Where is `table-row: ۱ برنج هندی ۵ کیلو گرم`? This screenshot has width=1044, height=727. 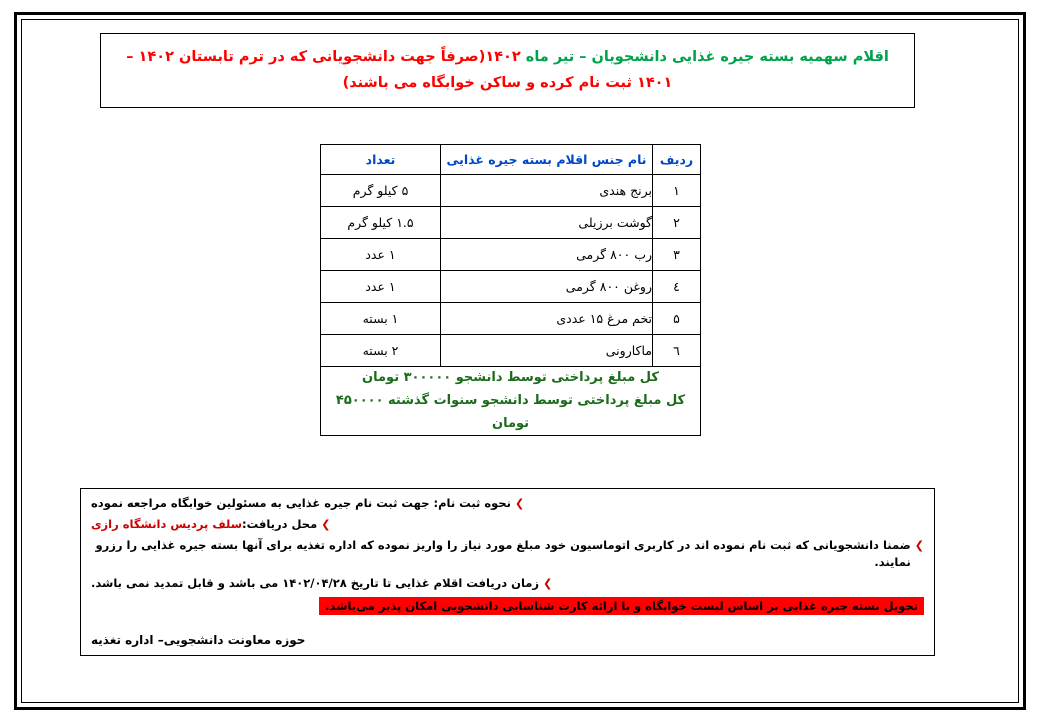
table-row: ۱ برنج هندی ۵ کیلو گرم is located at coordinates (510, 190).